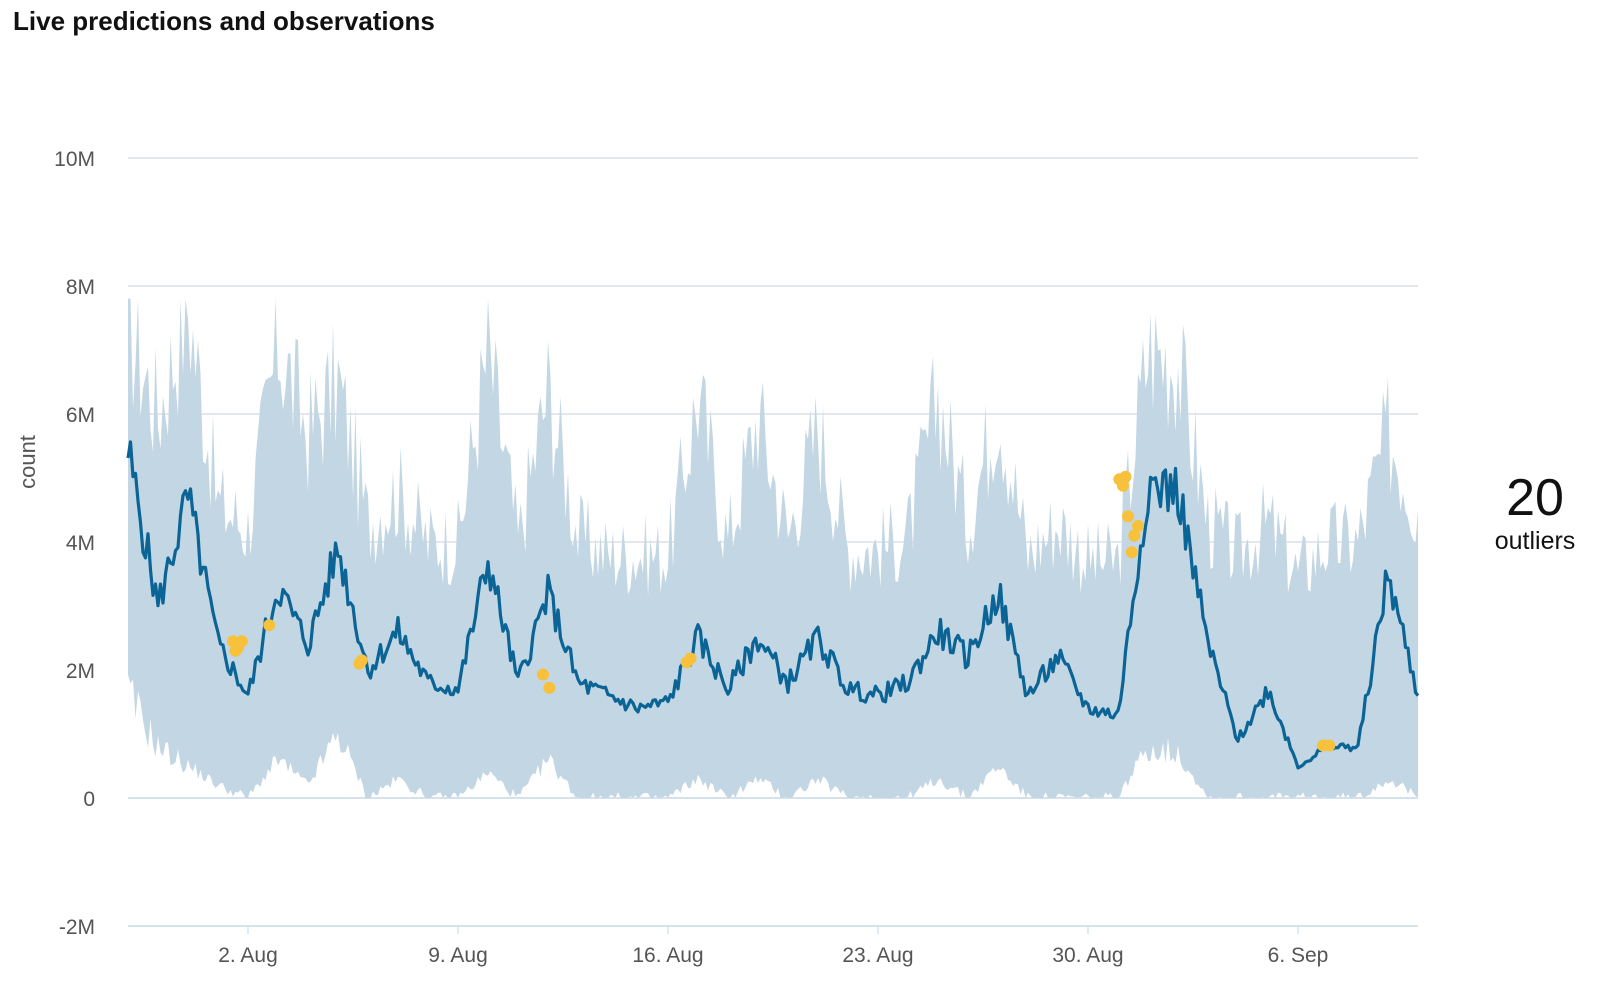 Image resolution: width=1600 pixels, height=998 pixels. I want to click on y-tick-label: 8M, so click(80, 287).